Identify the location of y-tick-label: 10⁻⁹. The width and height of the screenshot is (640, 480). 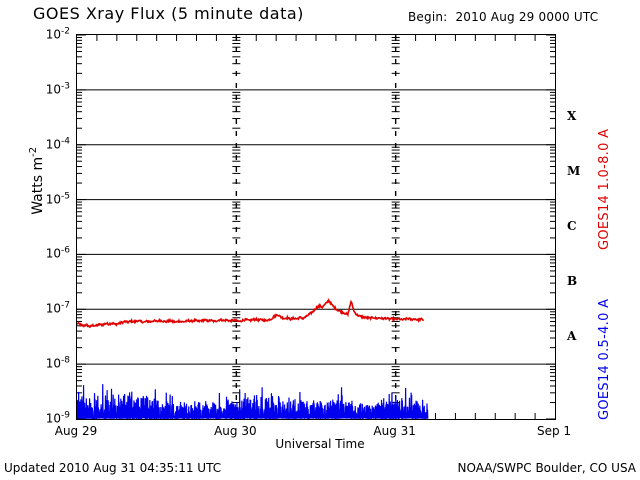
(57, 418).